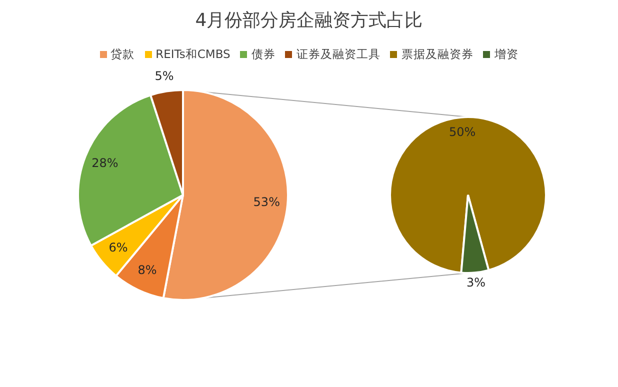  I want to click on chart-title: 4月份部分房企融资方式占比, so click(309, 20).